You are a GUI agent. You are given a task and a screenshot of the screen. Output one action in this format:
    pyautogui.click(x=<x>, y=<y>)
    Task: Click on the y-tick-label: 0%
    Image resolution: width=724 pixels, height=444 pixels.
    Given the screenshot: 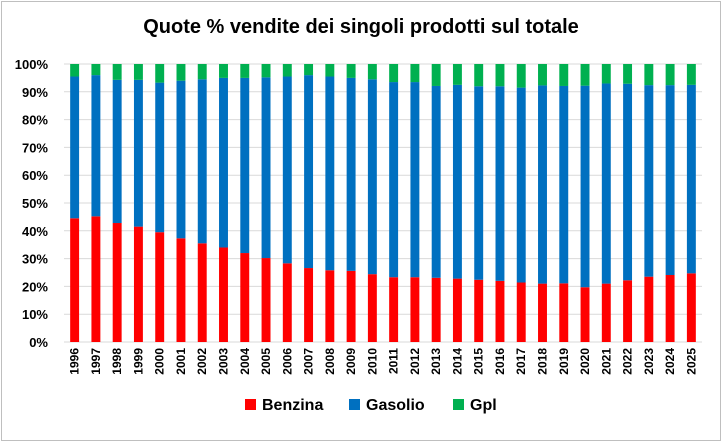 What is the action you would take?
    pyautogui.click(x=38, y=342)
    